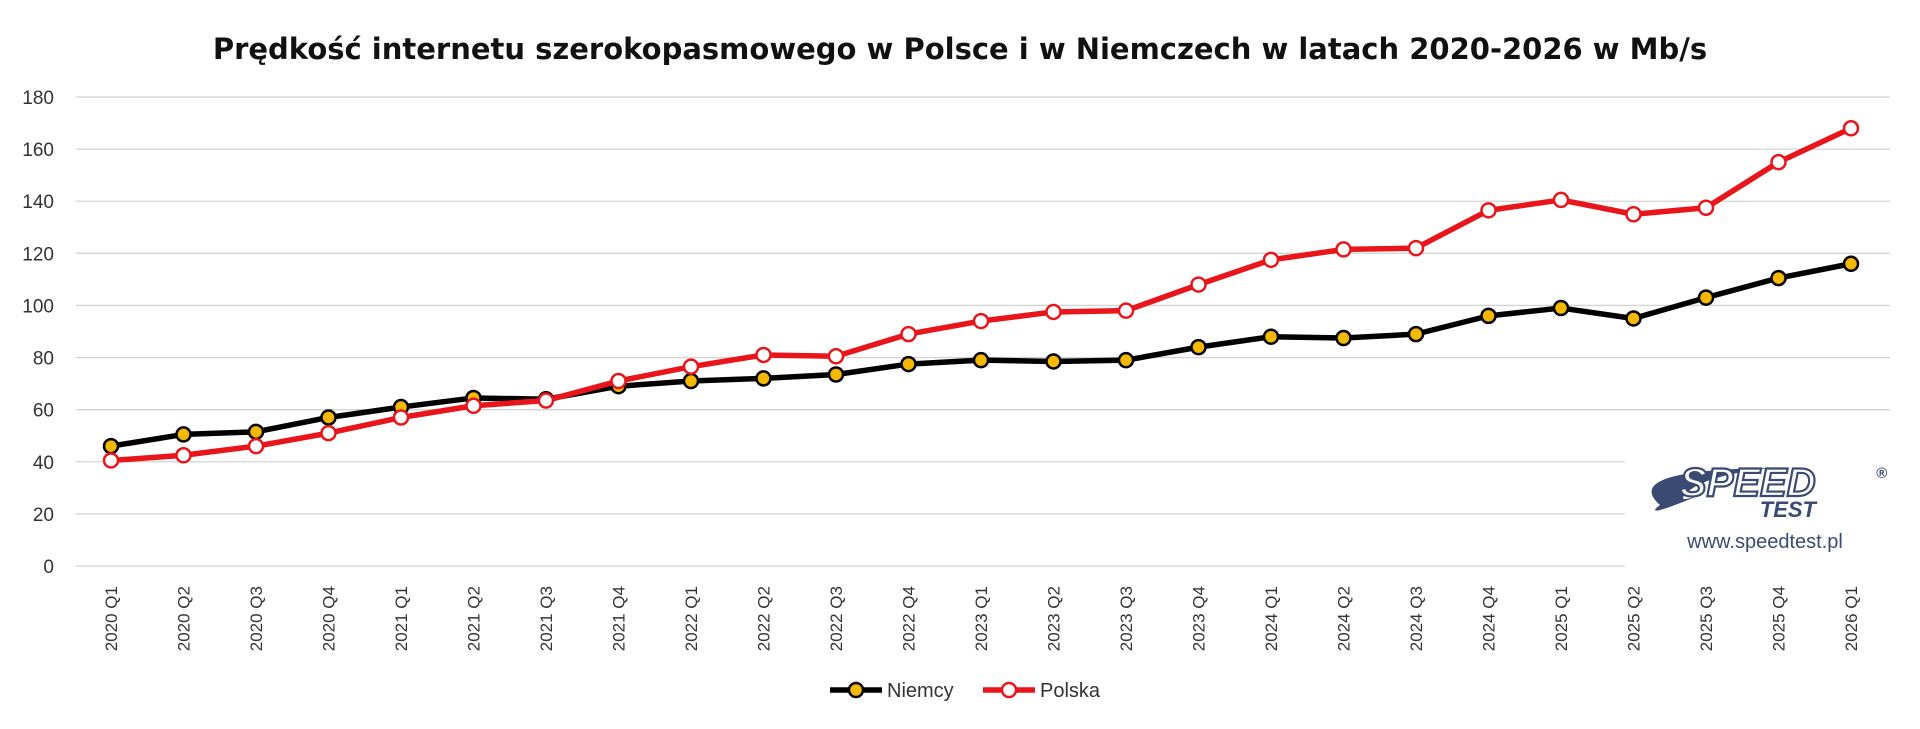 The height and width of the screenshot is (729, 1920). Describe the element at coordinates (1561, 618) in the screenshot. I see `x-tick-label: 2025 Q1` at that location.